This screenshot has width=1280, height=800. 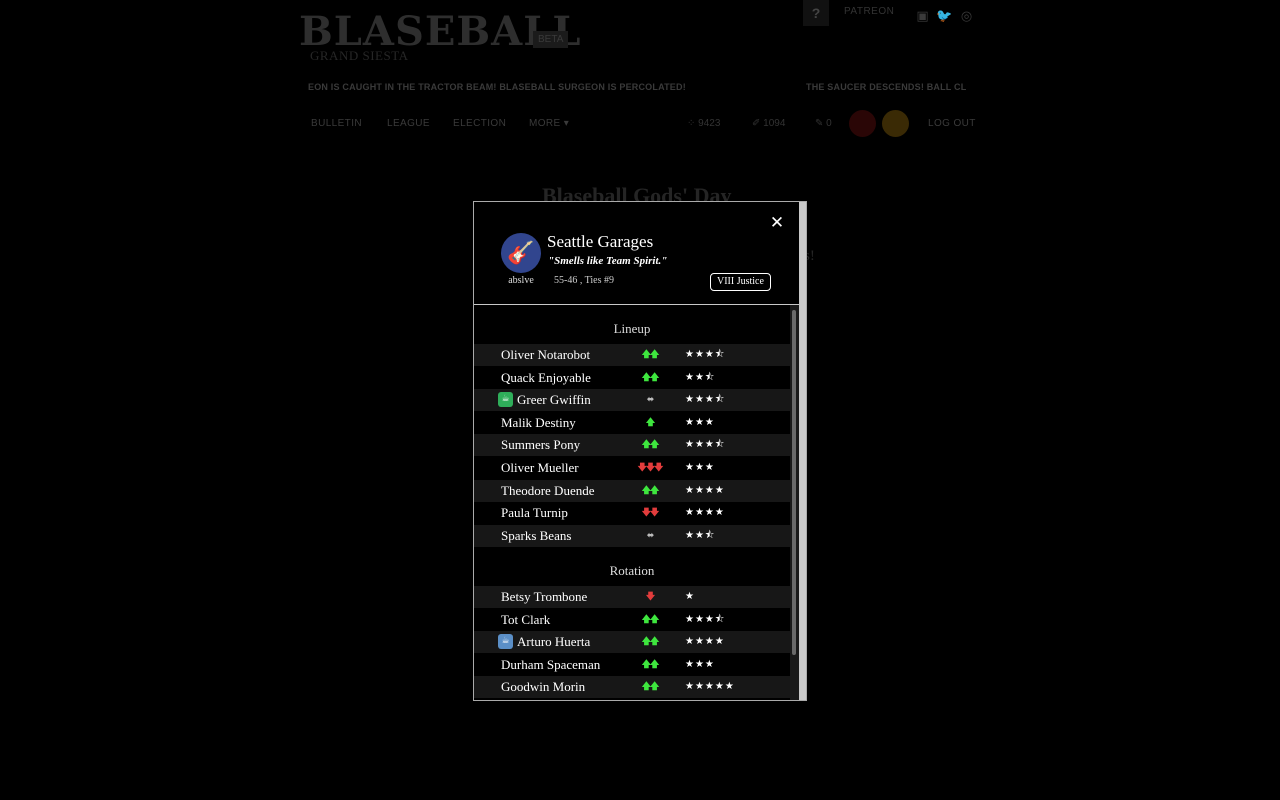 I want to click on vote-icon: ✐, so click(x=756, y=123).